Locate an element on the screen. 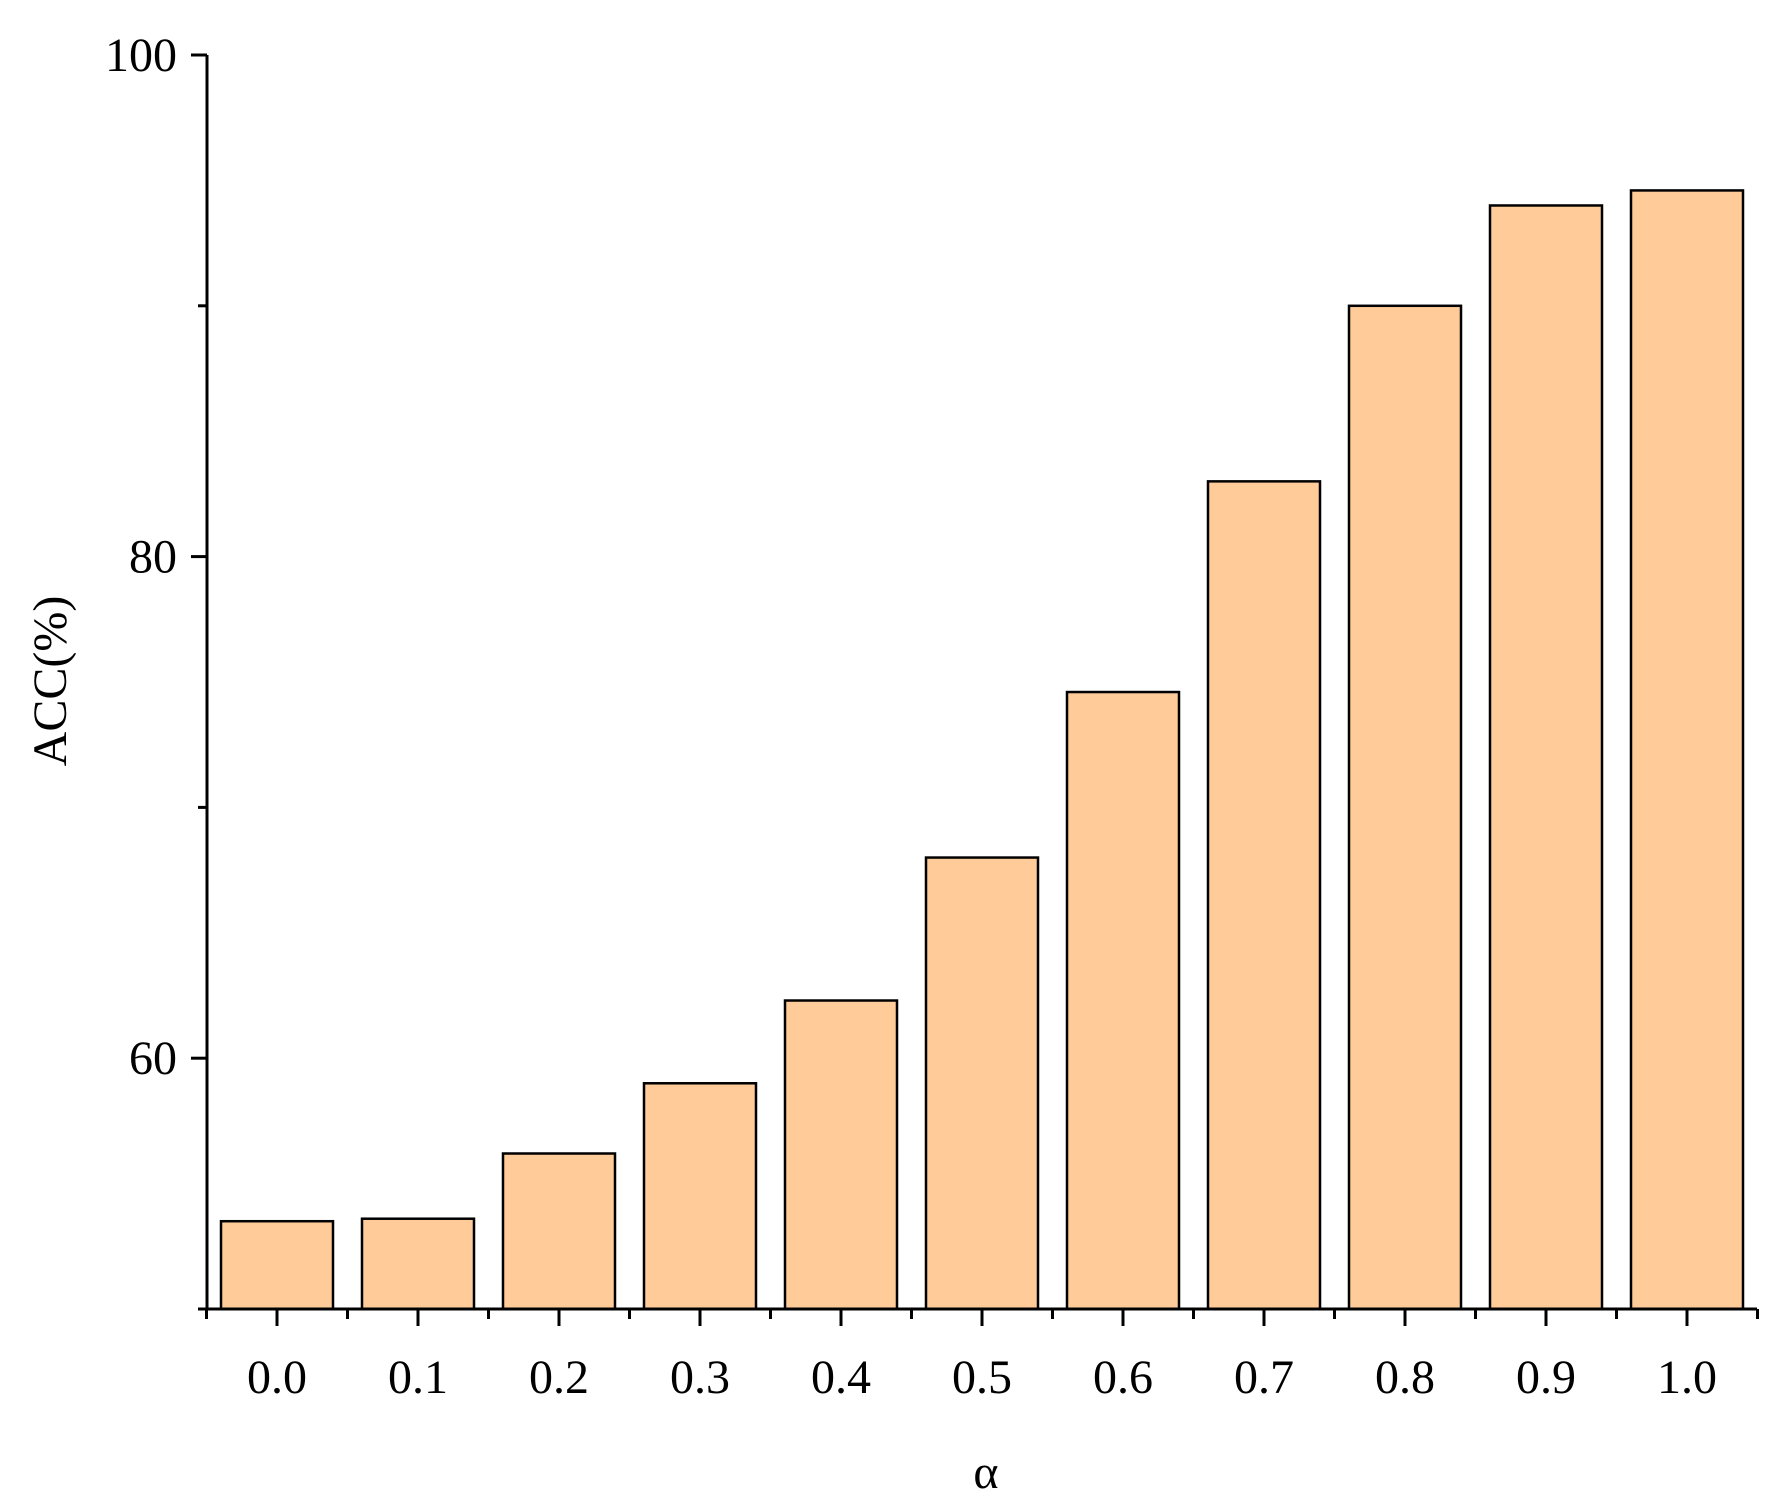  bar-0.1 is located at coordinates (418, 1264).